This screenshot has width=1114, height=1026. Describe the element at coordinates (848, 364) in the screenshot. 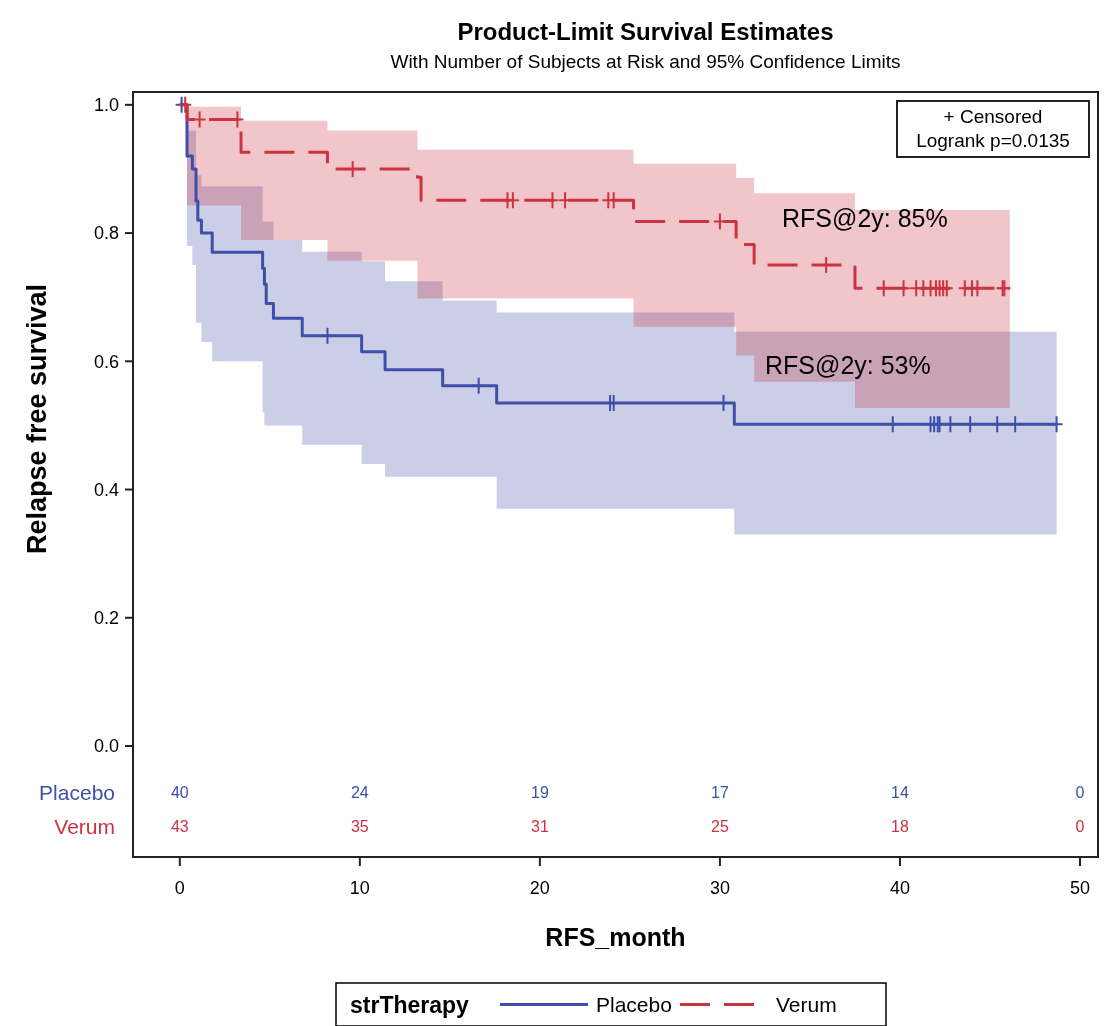

I see `annotation: RFS@2y: 53%` at that location.